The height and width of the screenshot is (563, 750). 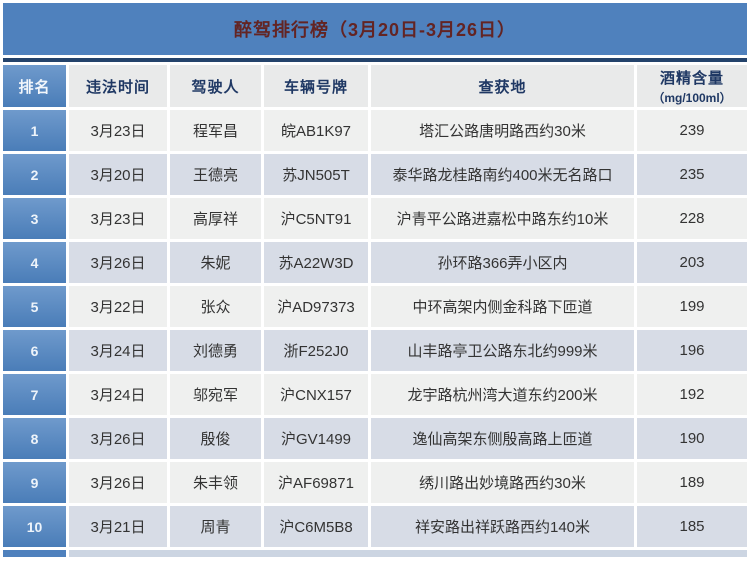 I want to click on rank-cell: 4, so click(x=34, y=262).